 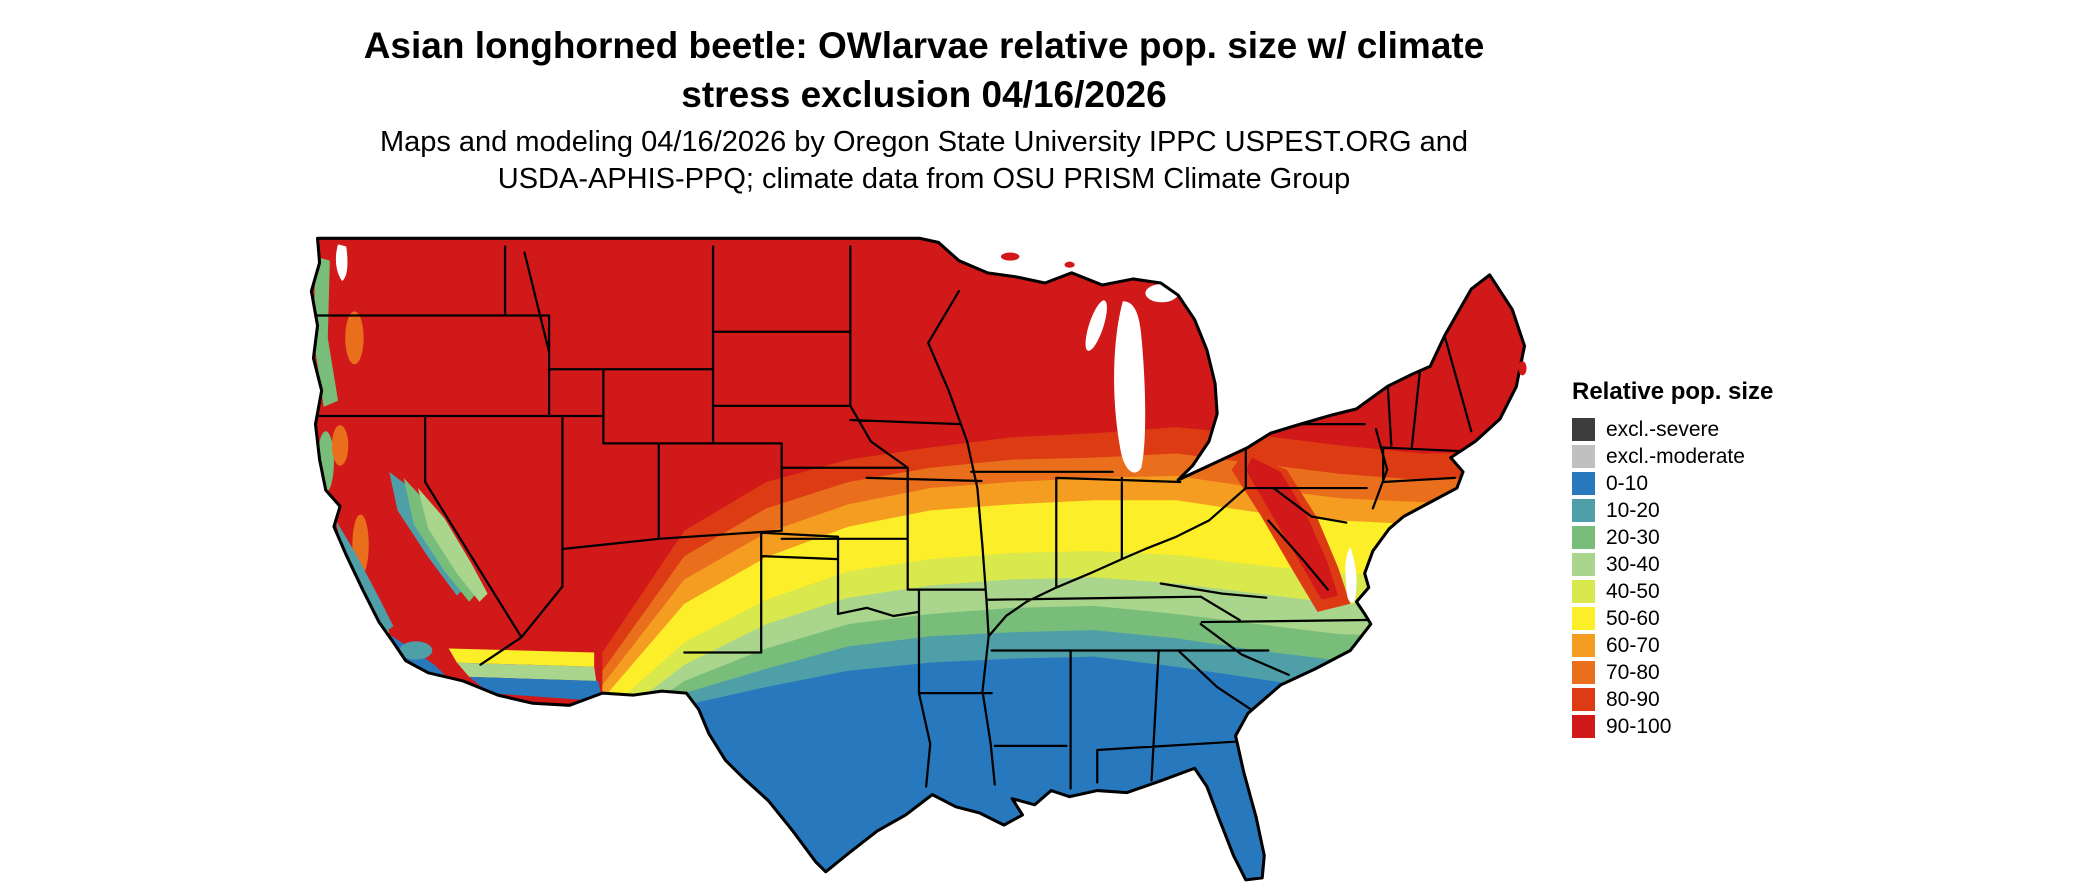 What do you see at coordinates (1672, 483) in the screenshot?
I see `legend-item-0-10: 0-10` at bounding box center [1672, 483].